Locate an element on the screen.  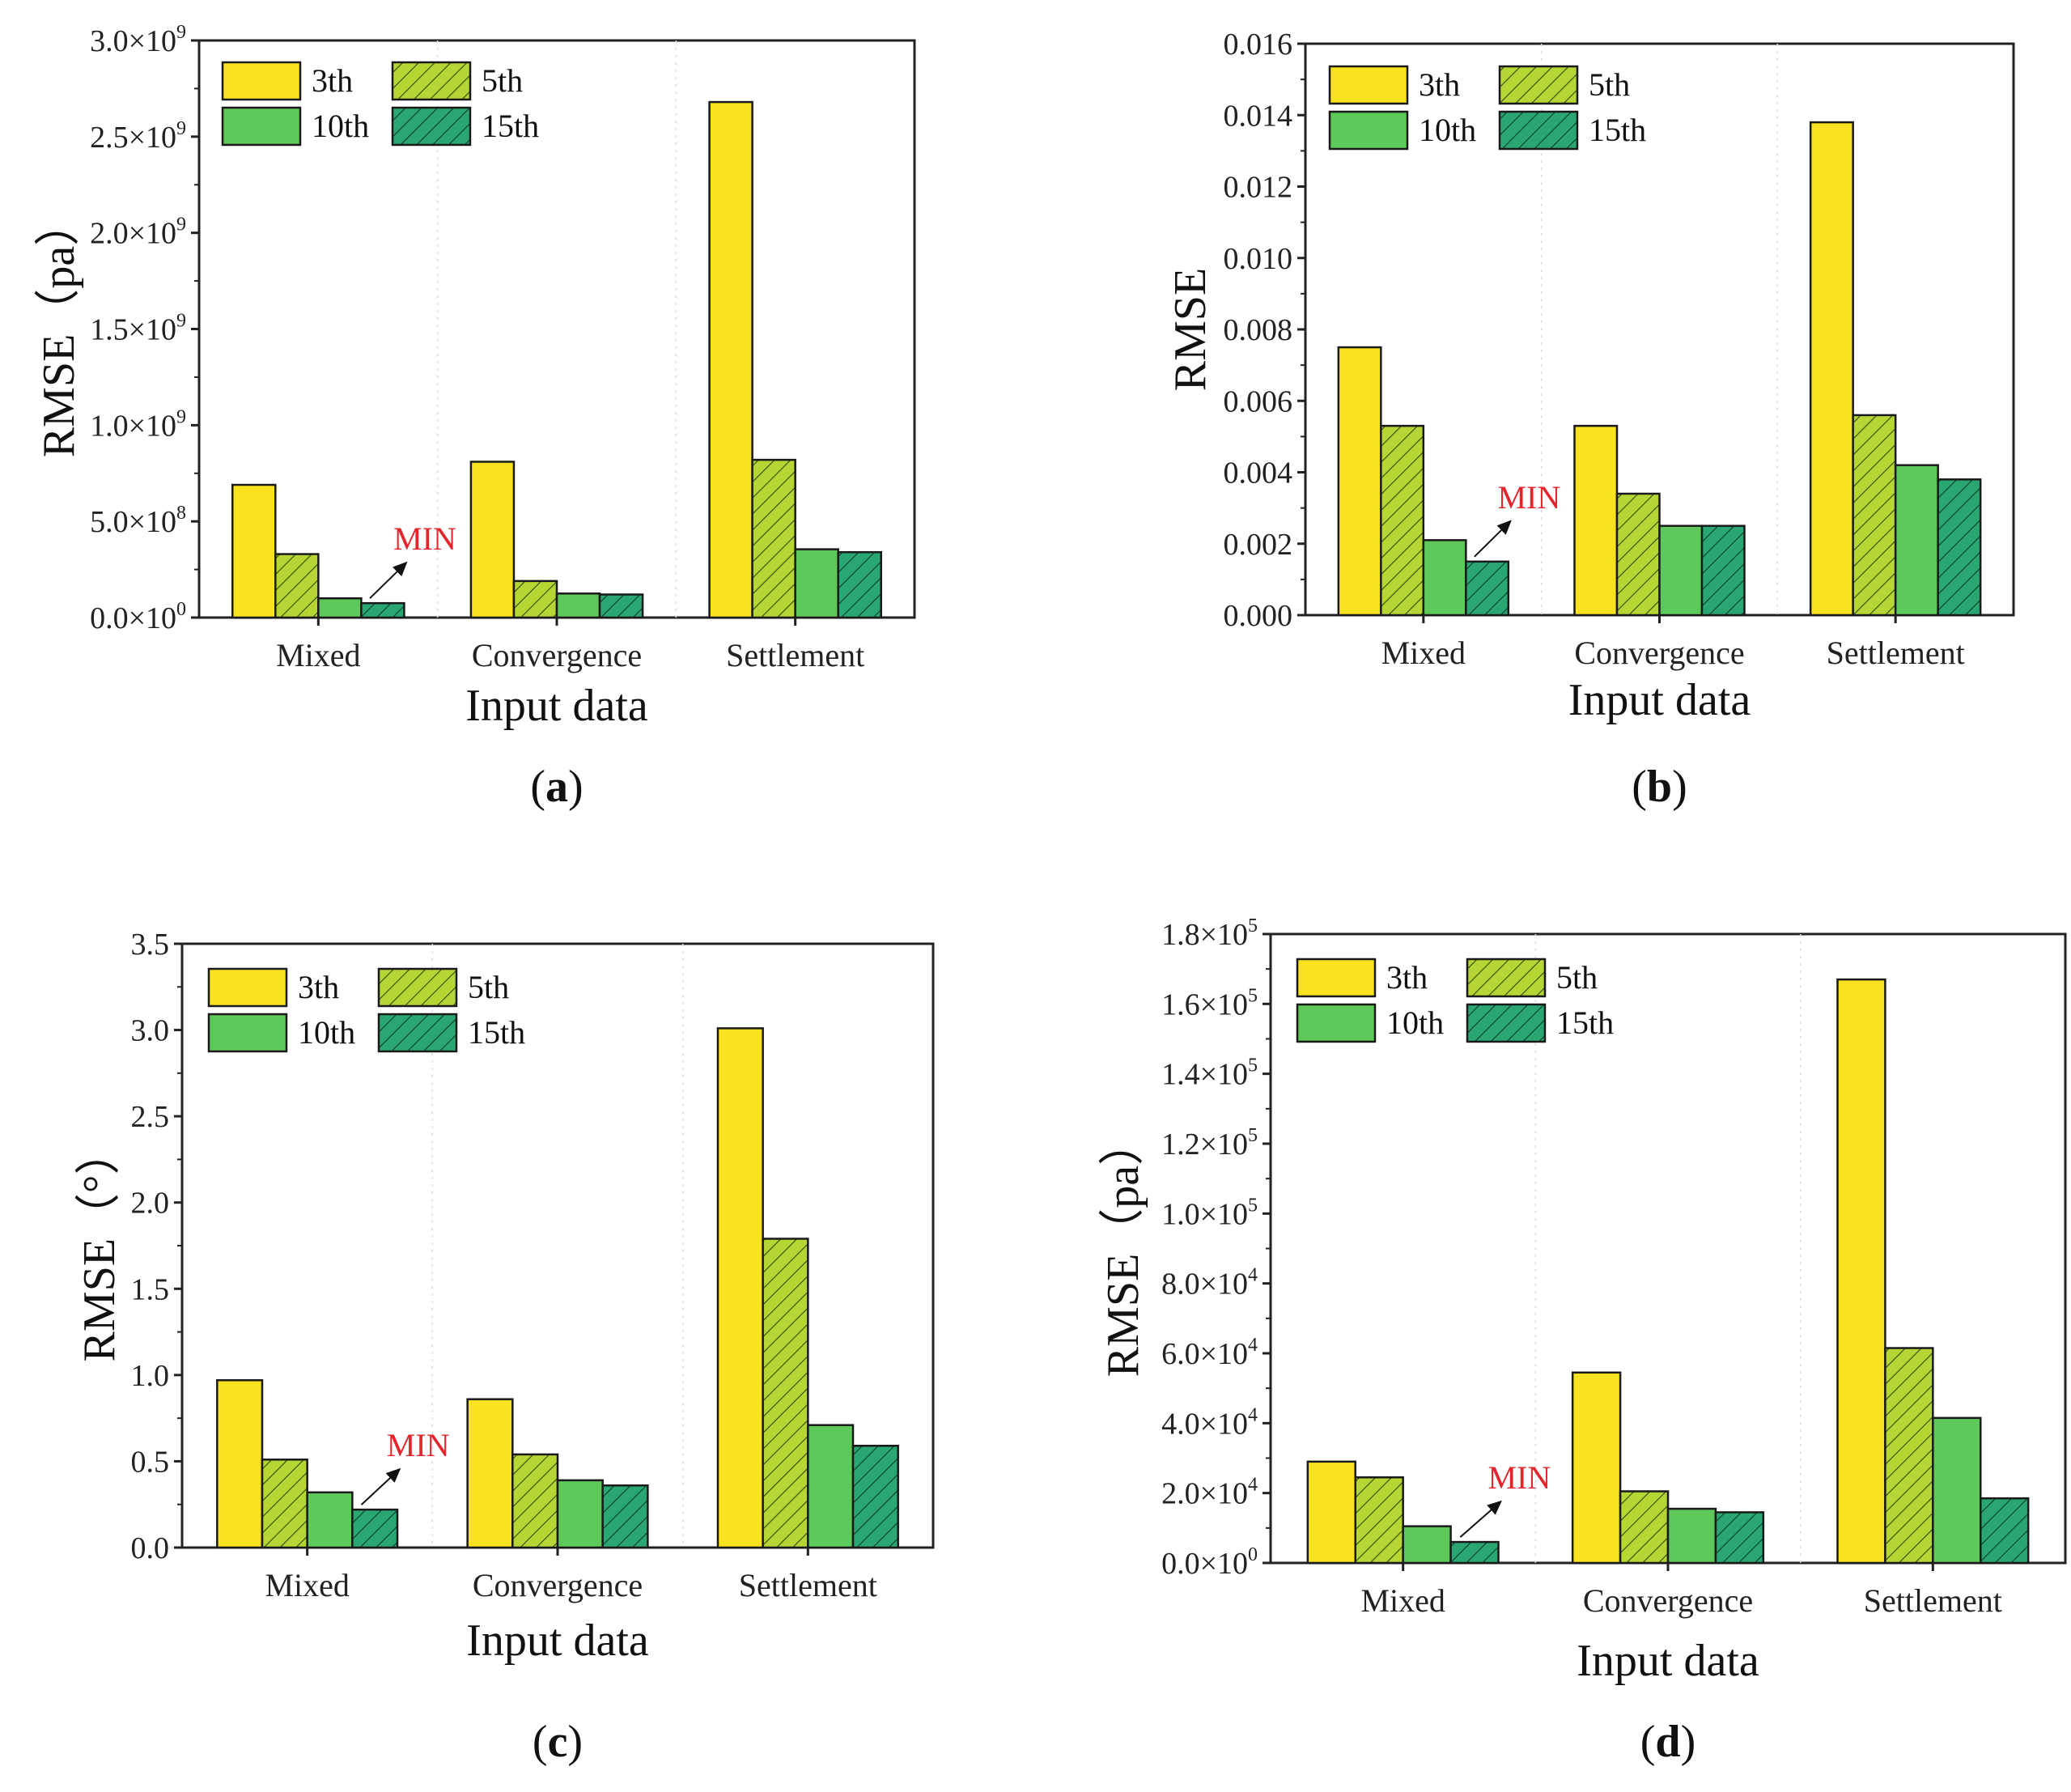
y-axis-title: RMSE is located at coordinates (1190, 330).